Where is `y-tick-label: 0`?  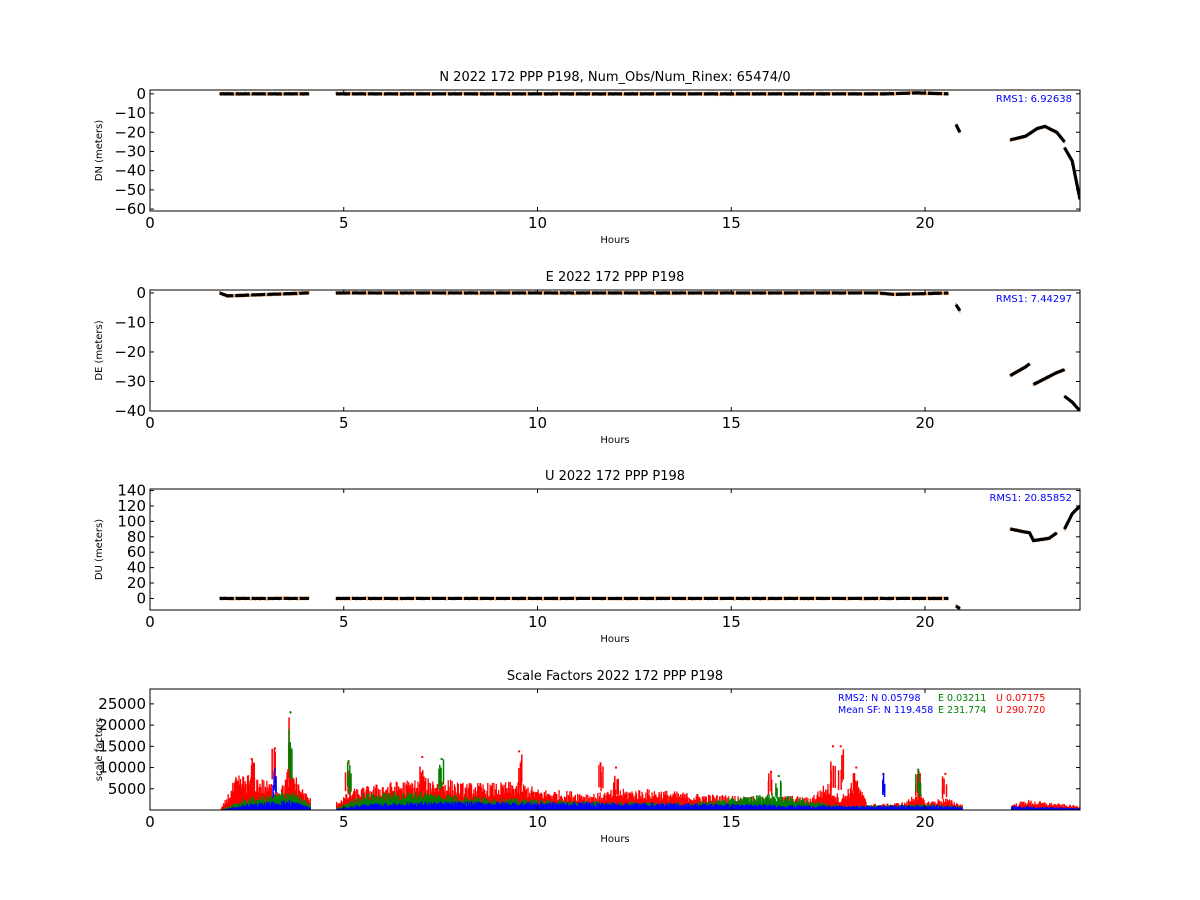 y-tick-label: 0 is located at coordinates (141, 598).